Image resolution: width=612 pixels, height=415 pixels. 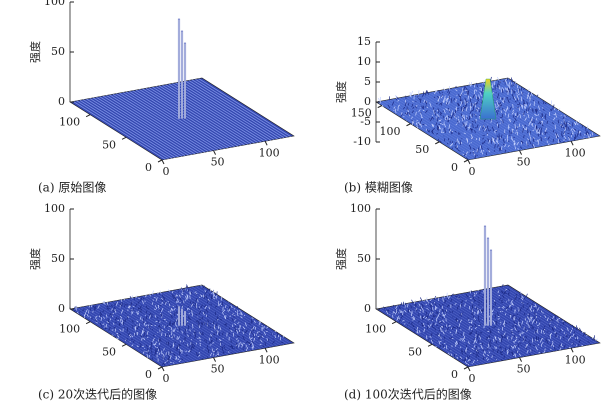 What do you see at coordinates (379, 107) in the screenshot?
I see `y-tick` at bounding box center [379, 107].